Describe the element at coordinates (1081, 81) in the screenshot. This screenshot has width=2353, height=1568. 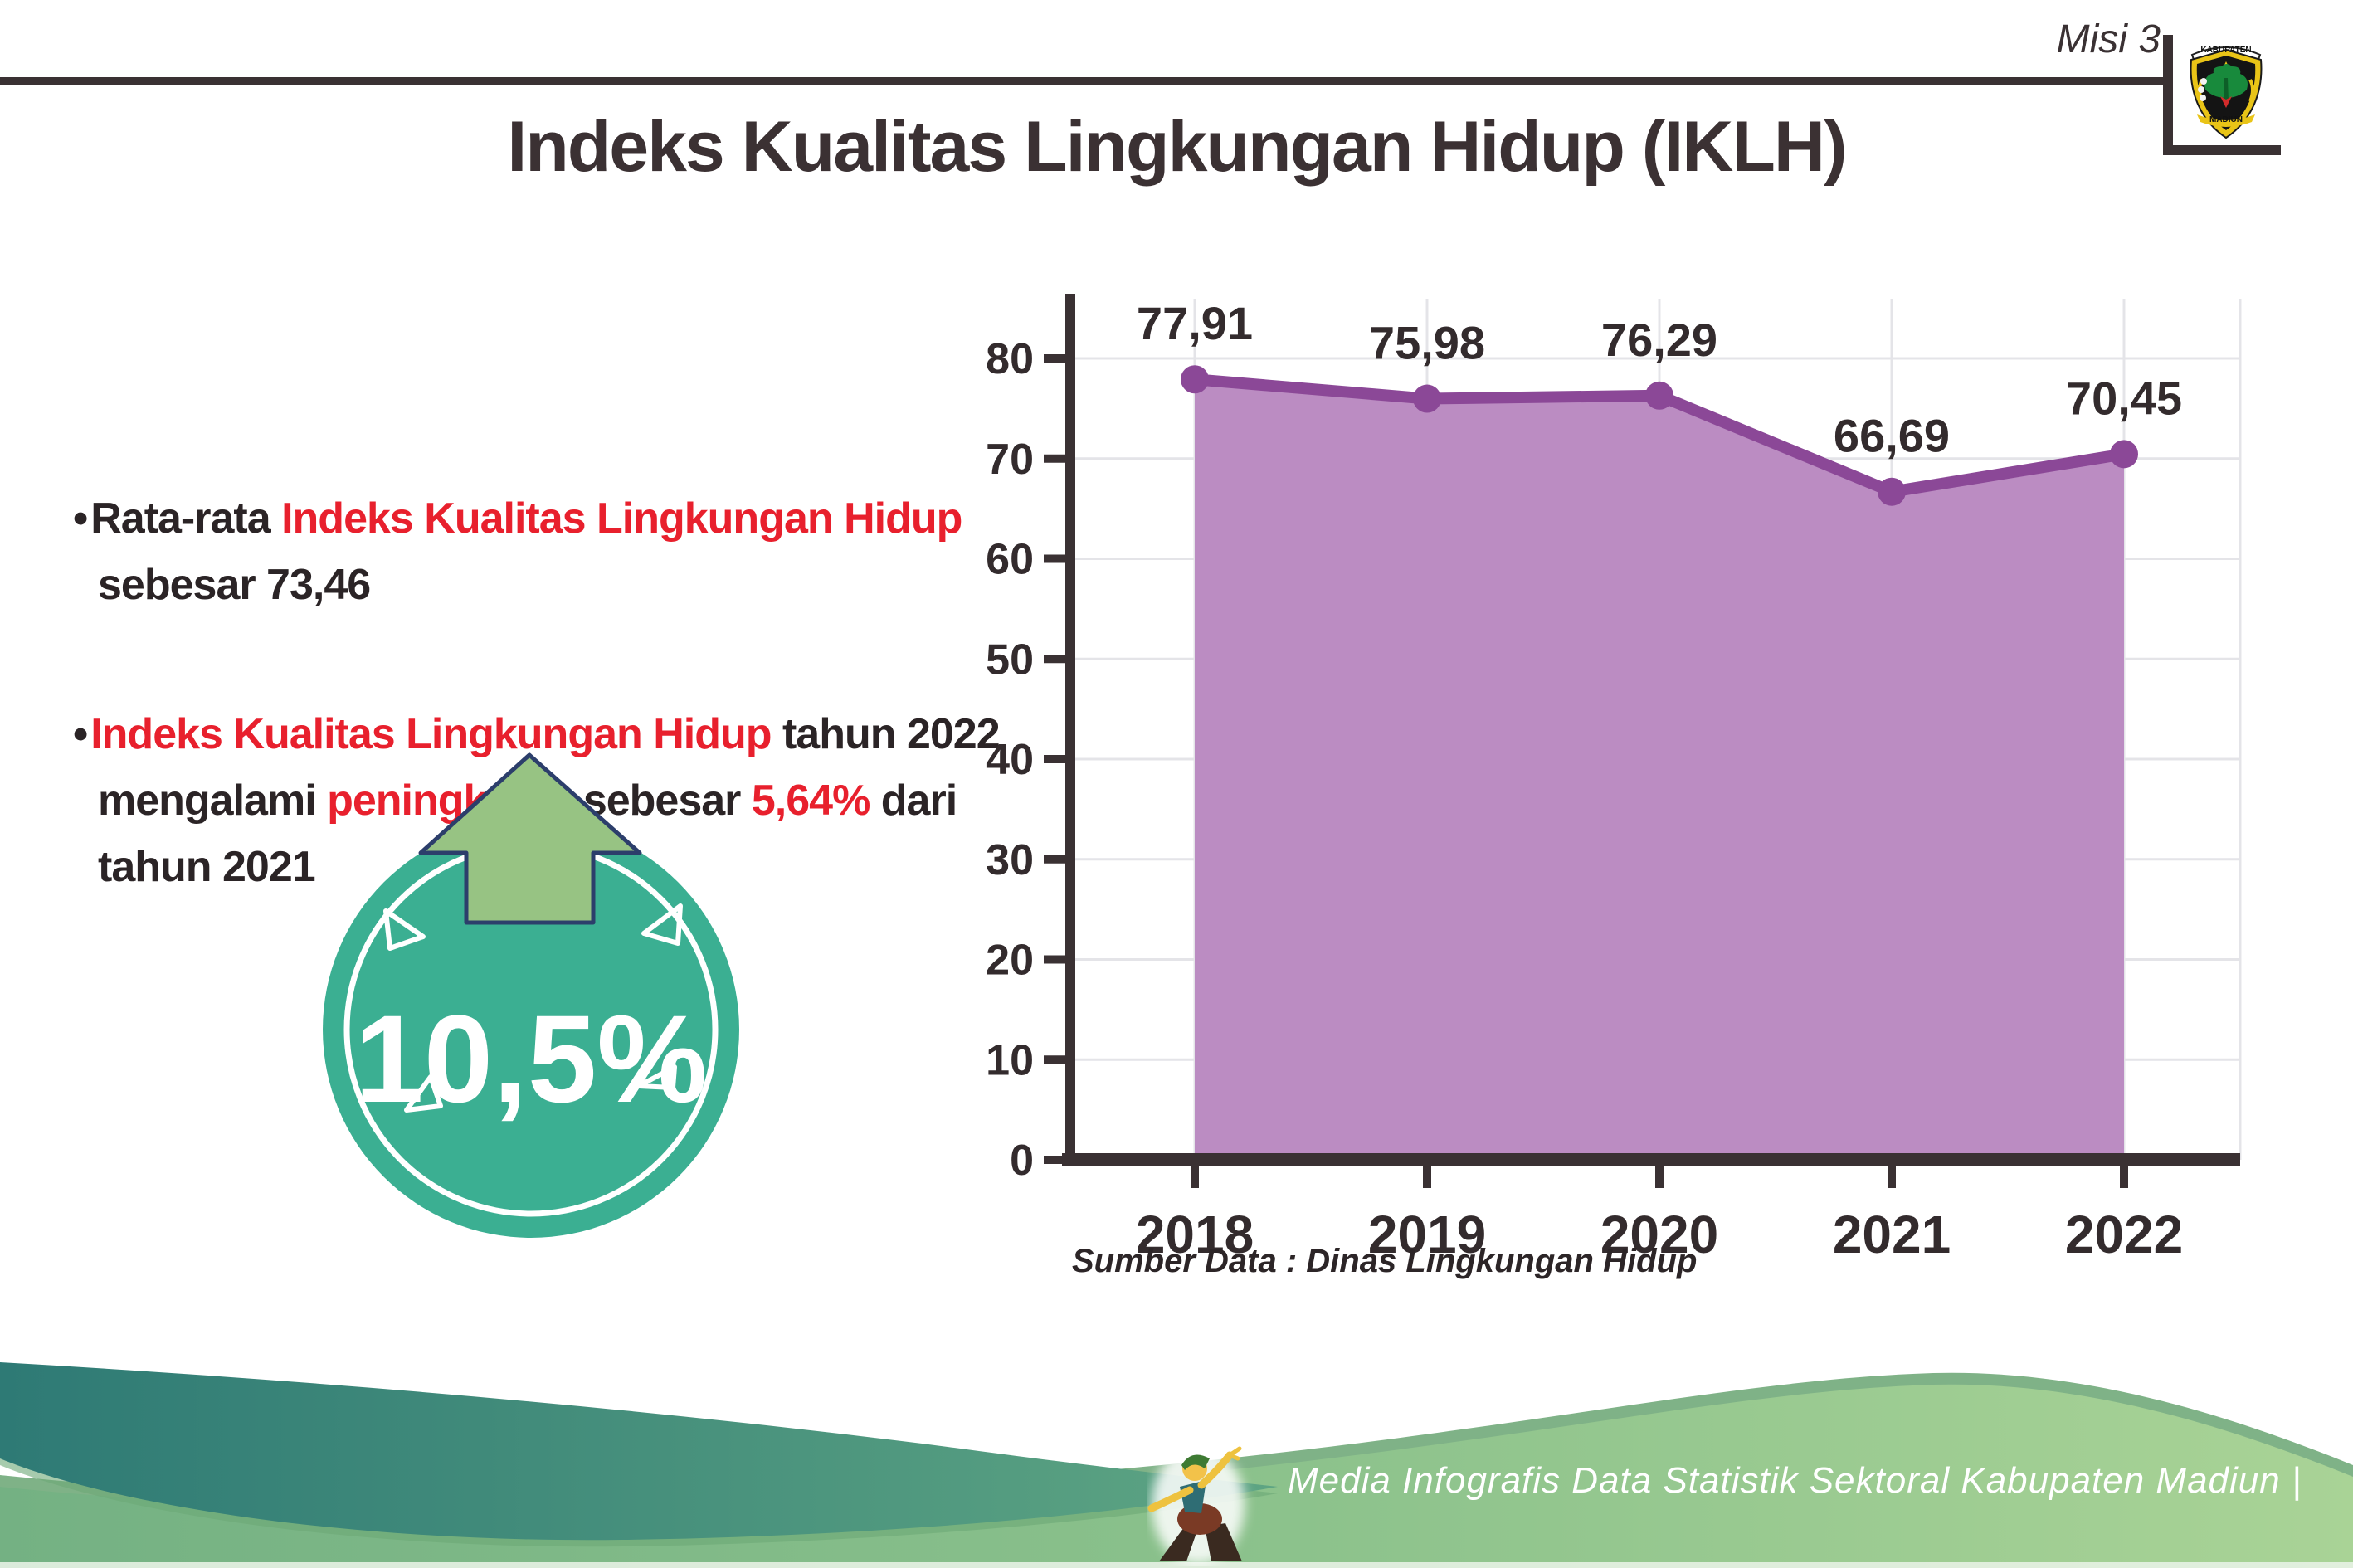
I see `header-rule` at that location.